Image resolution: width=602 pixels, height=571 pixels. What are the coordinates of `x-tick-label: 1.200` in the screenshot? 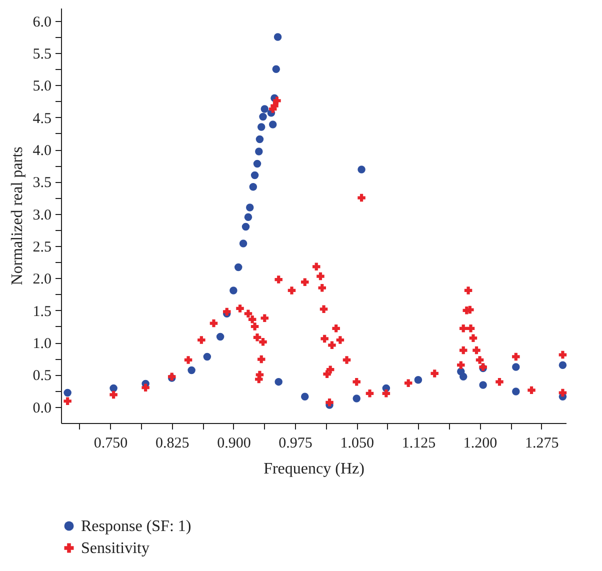 It's located at (480, 444).